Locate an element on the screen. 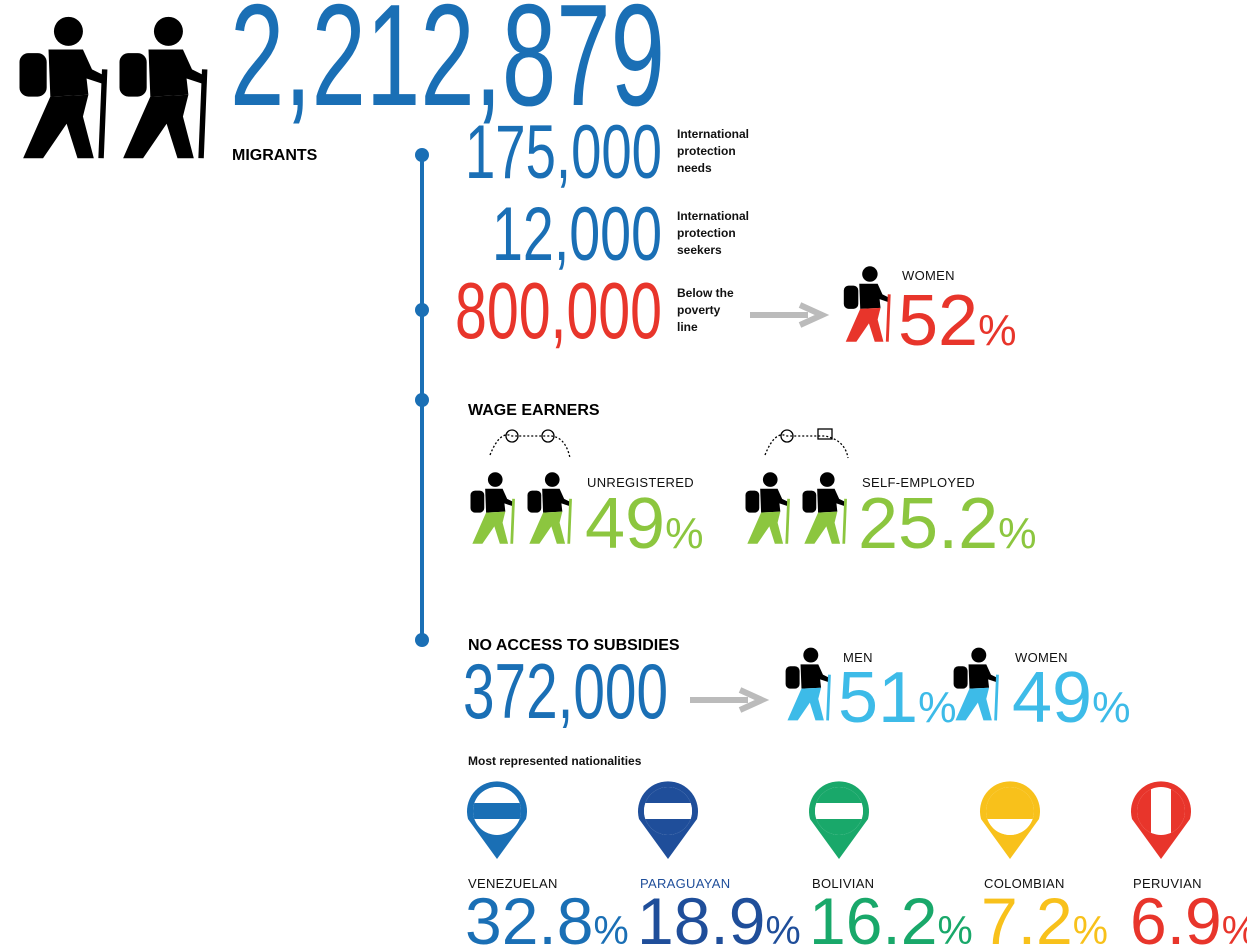  timeline is located at coordinates (422, 397).